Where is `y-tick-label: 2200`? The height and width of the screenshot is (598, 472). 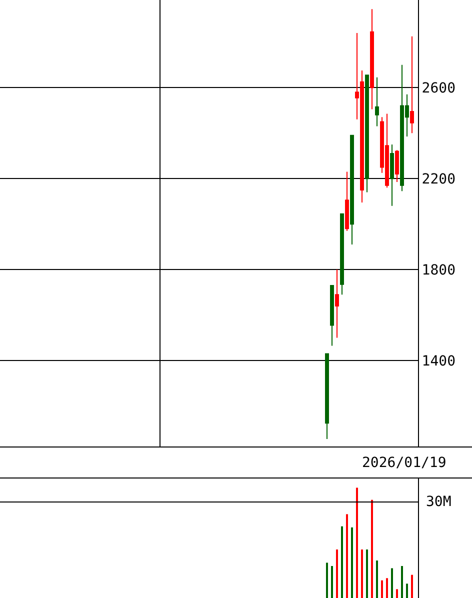
y-tick-label: 2200 is located at coordinates (439, 179).